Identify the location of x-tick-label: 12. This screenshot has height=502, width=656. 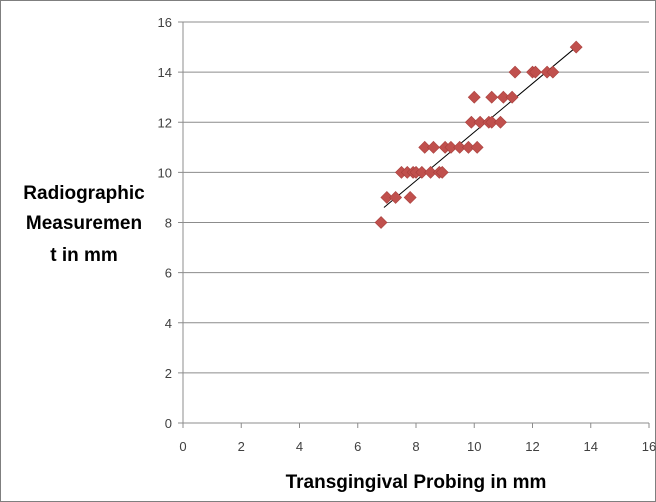
(532, 446).